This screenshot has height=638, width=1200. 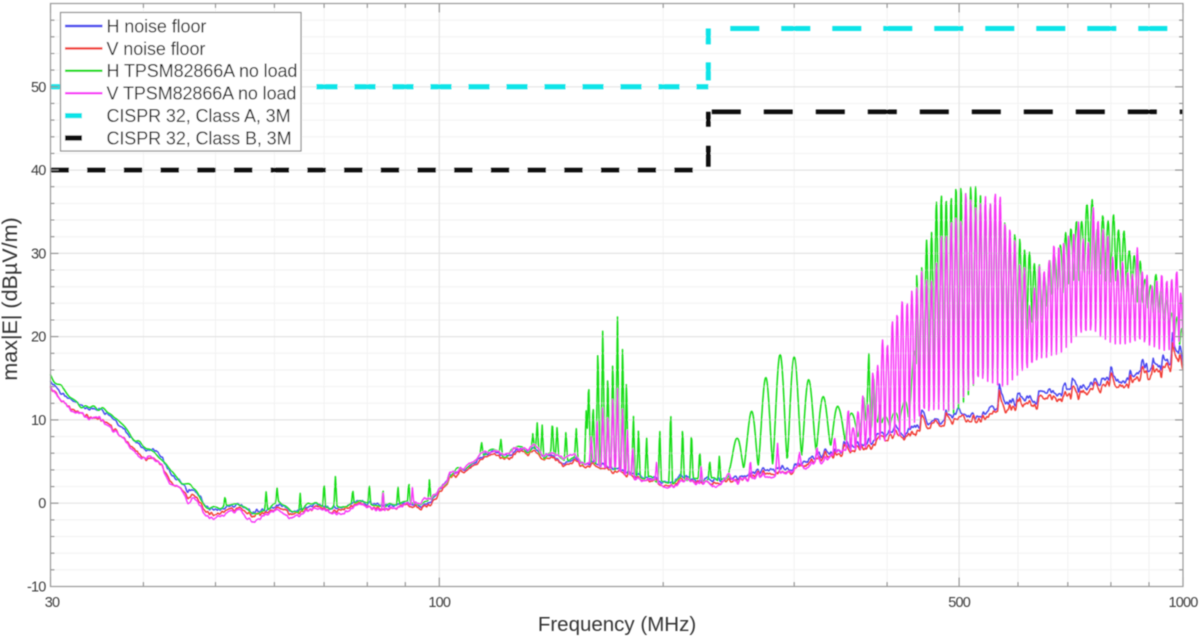 What do you see at coordinates (959, 603) in the screenshot?
I see `svg-text: 500` at bounding box center [959, 603].